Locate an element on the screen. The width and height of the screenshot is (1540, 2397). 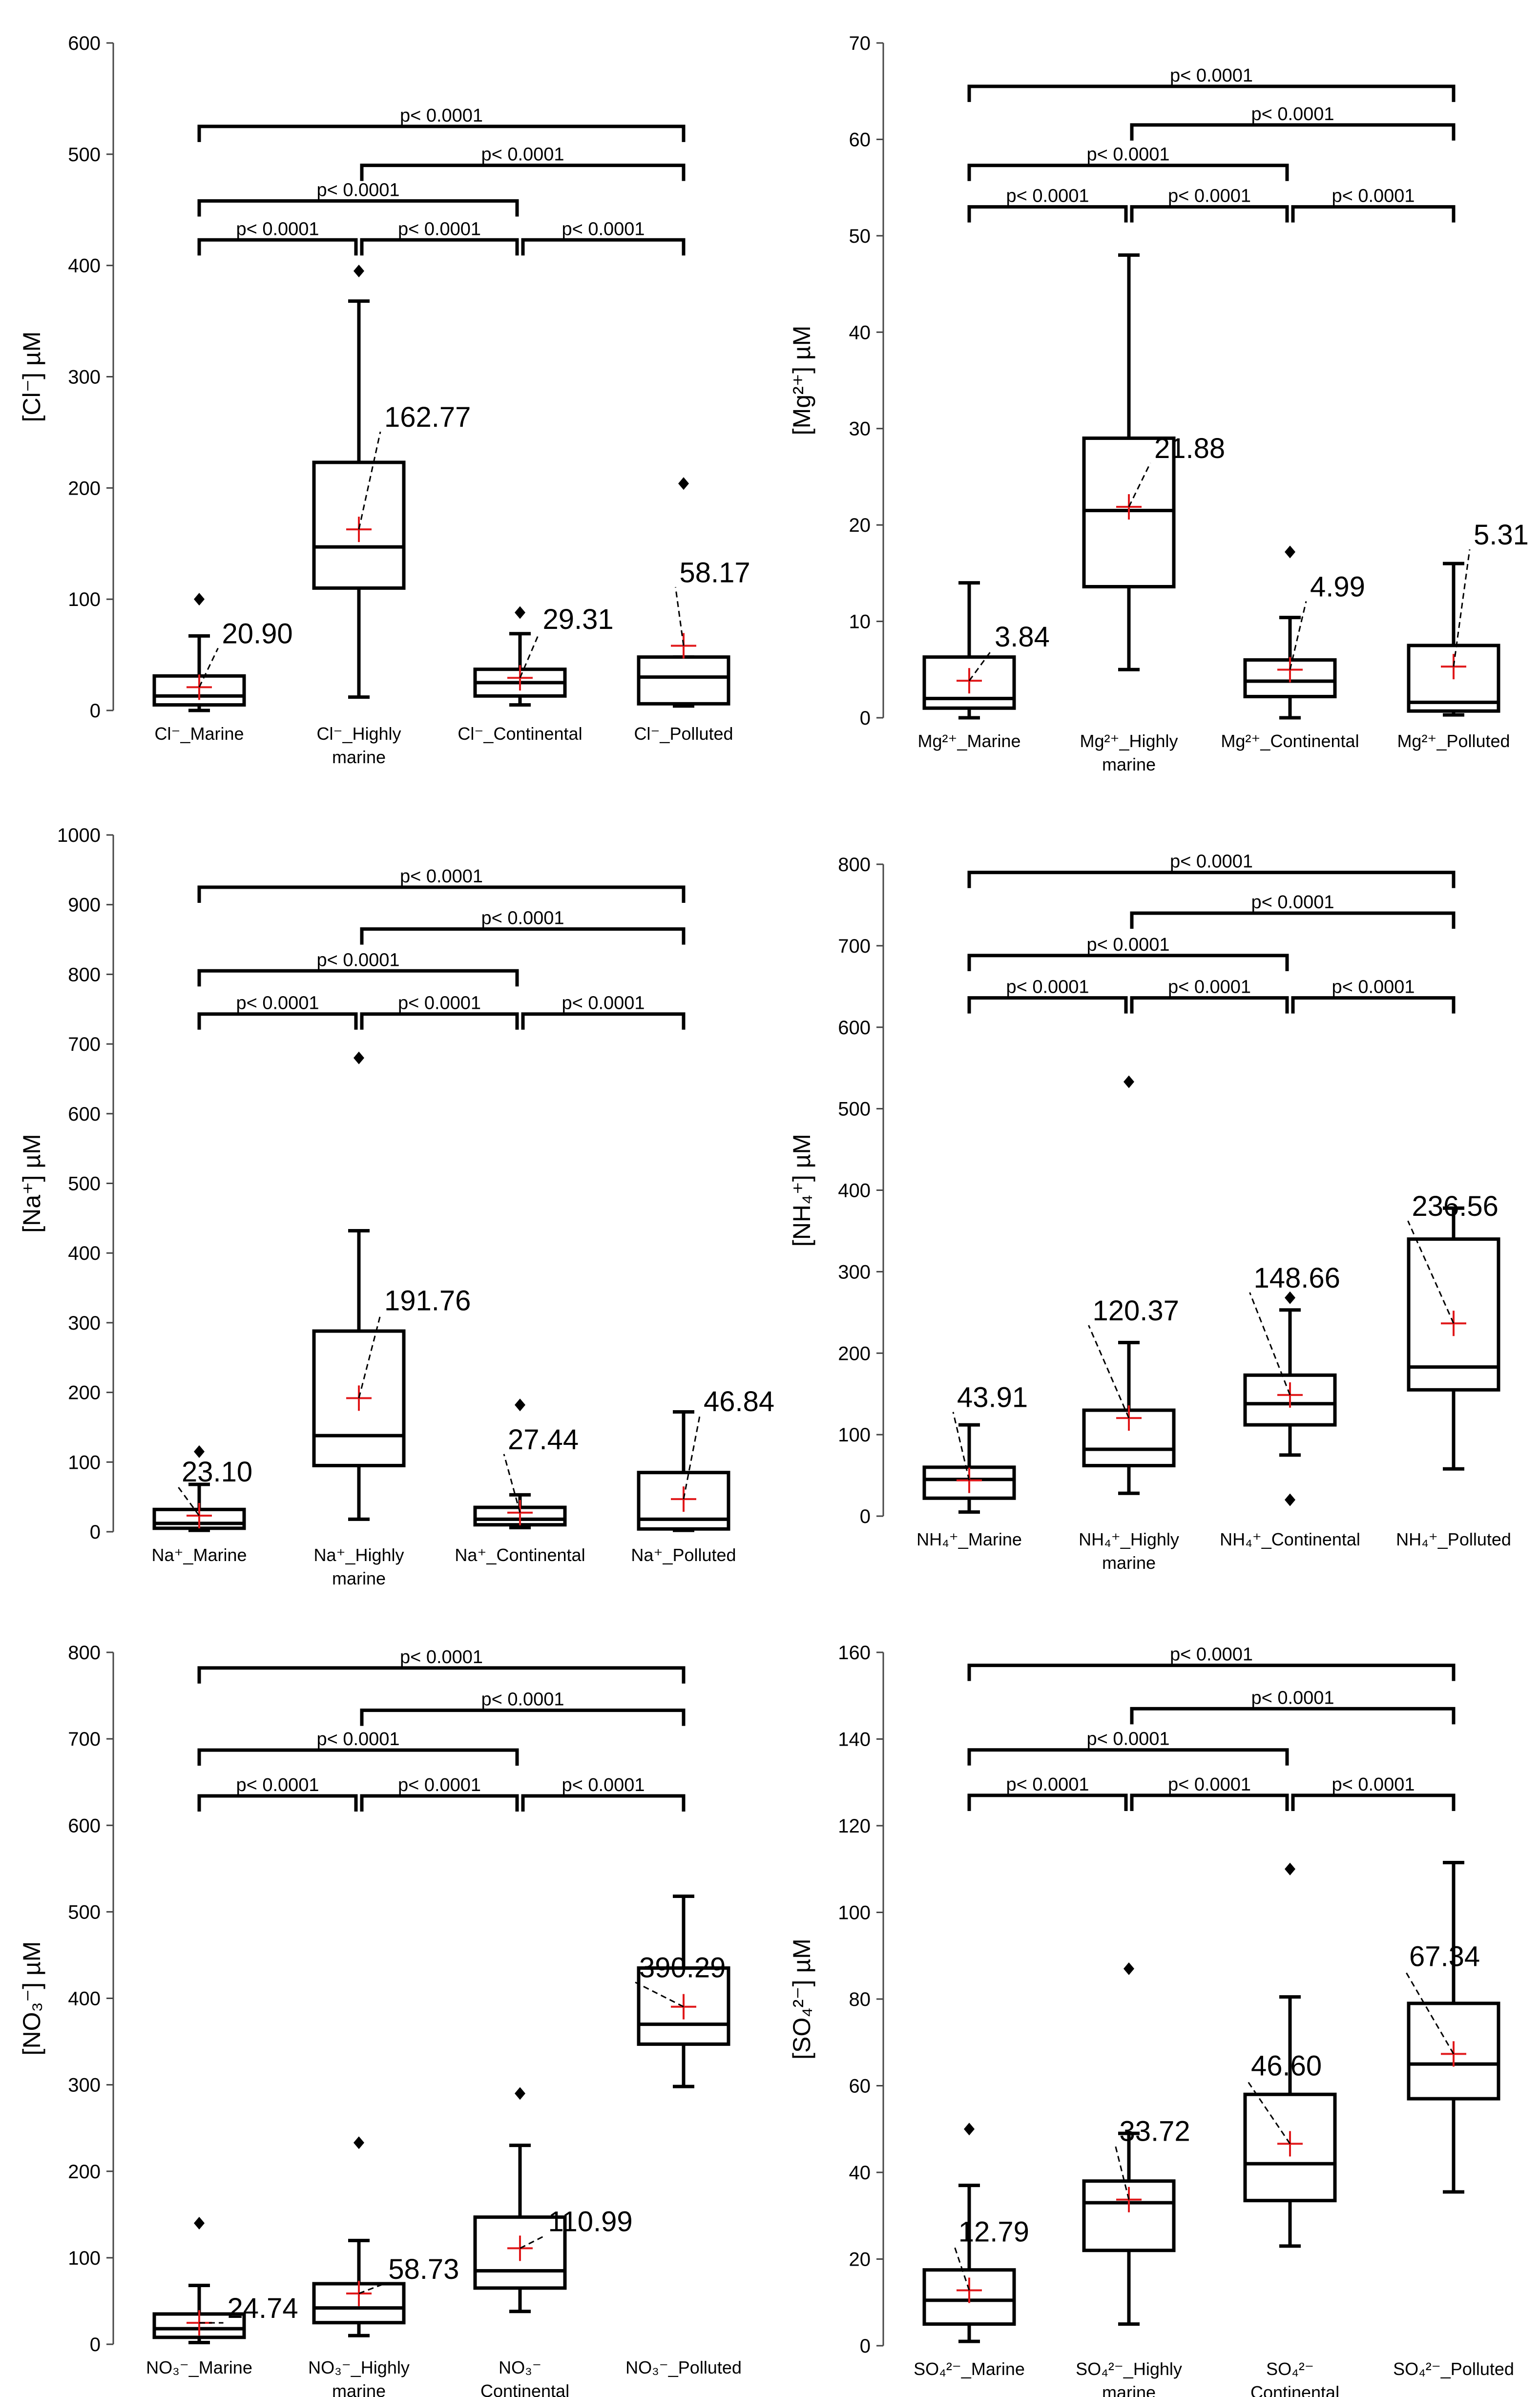
mean-label: 58.17 is located at coordinates (715, 572).